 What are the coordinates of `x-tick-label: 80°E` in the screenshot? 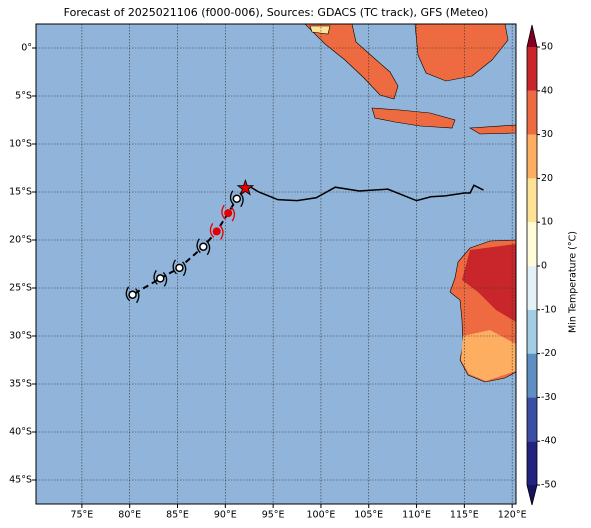 It's located at (129, 515).